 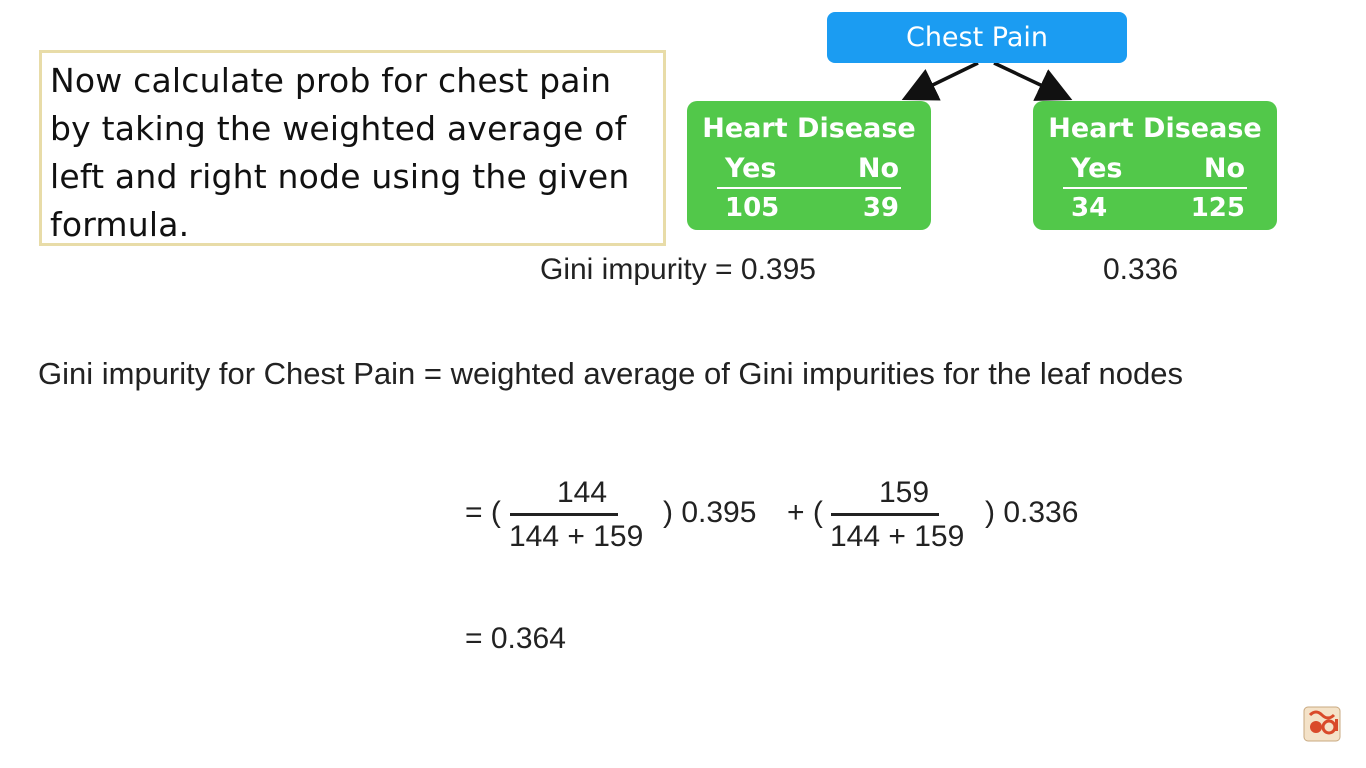 I want to click on leaf-left-col-yes: Yes, so click(x=751, y=168).